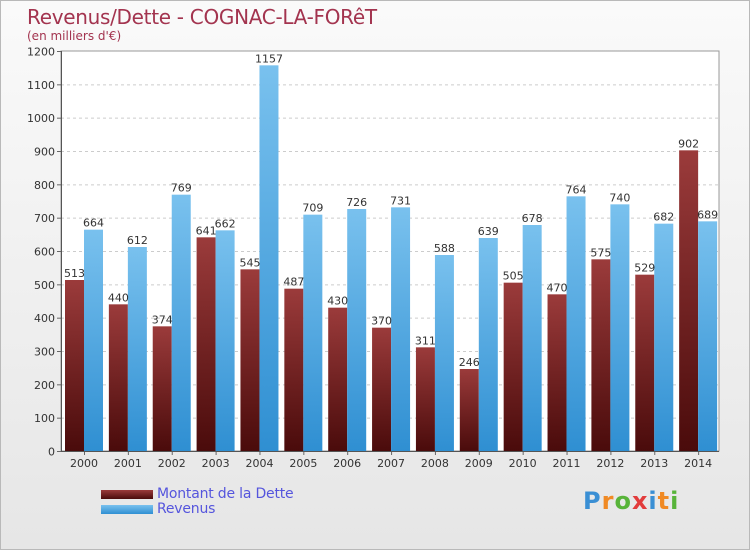 The image size is (750, 550). What do you see at coordinates (513, 276) in the screenshot?
I see `data-label-debt: 505` at bounding box center [513, 276].